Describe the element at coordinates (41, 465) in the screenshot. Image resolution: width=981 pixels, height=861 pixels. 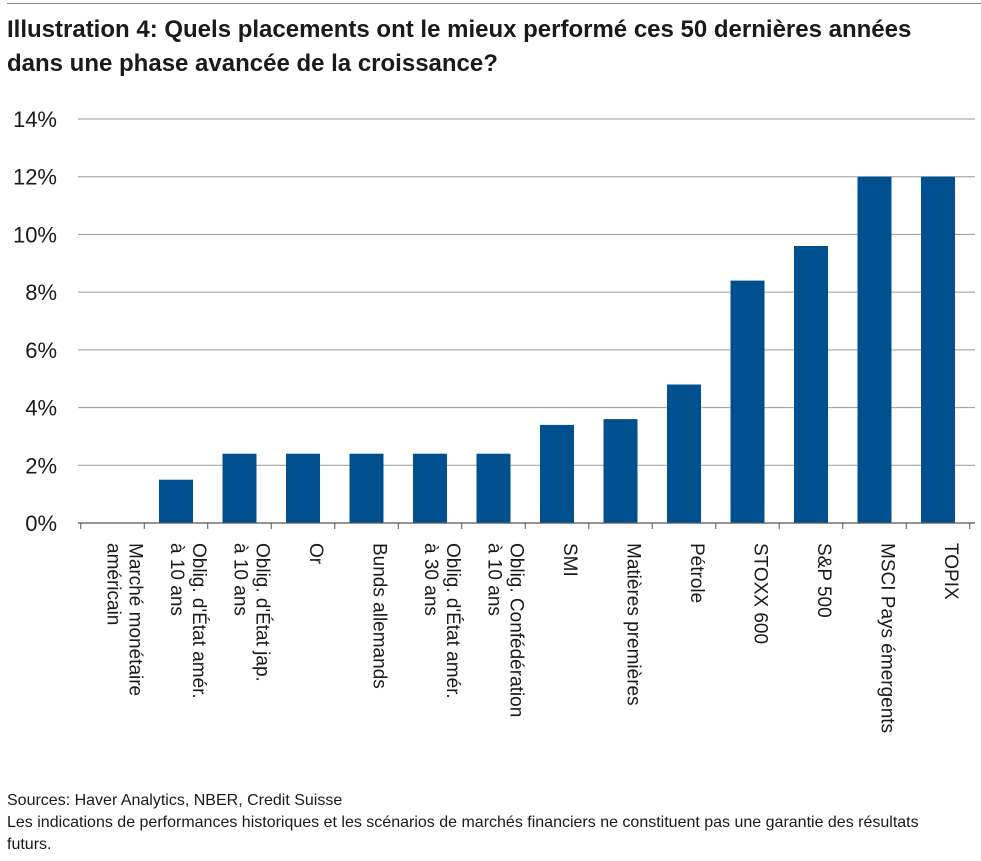
I see `y-tick-label: 2%` at that location.